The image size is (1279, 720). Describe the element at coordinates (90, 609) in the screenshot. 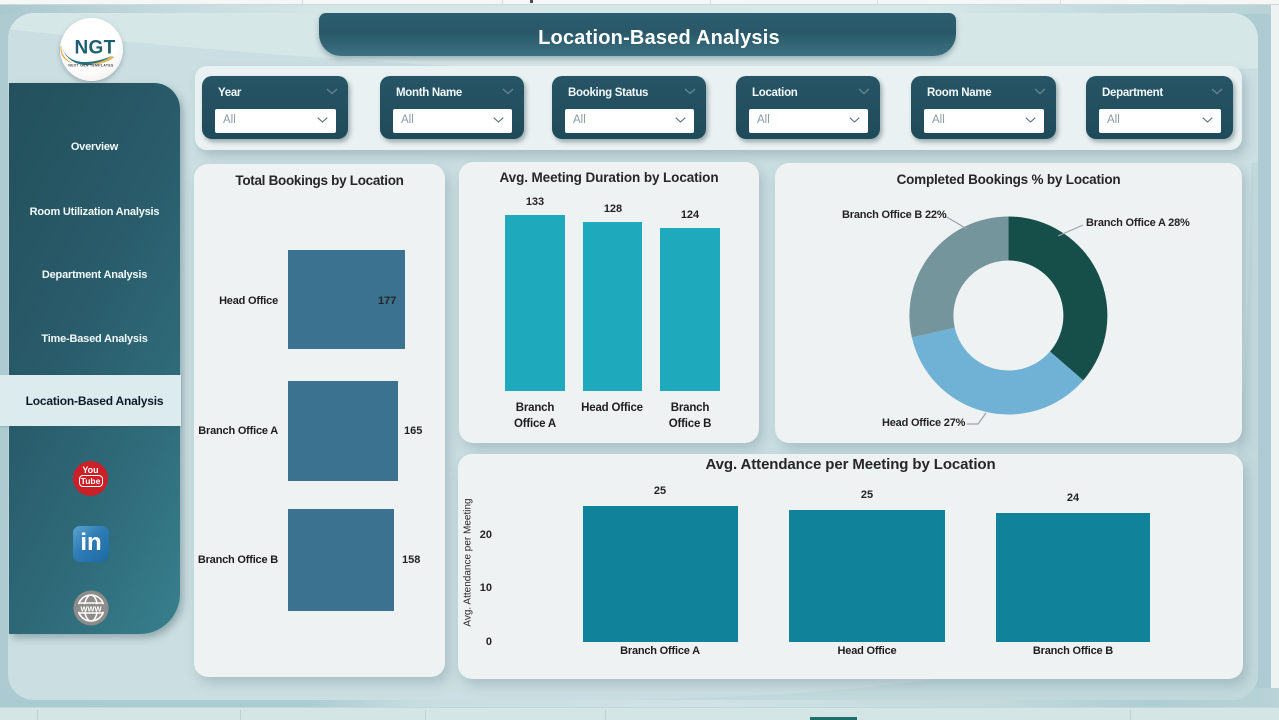

I see `svg-text: www` at that location.